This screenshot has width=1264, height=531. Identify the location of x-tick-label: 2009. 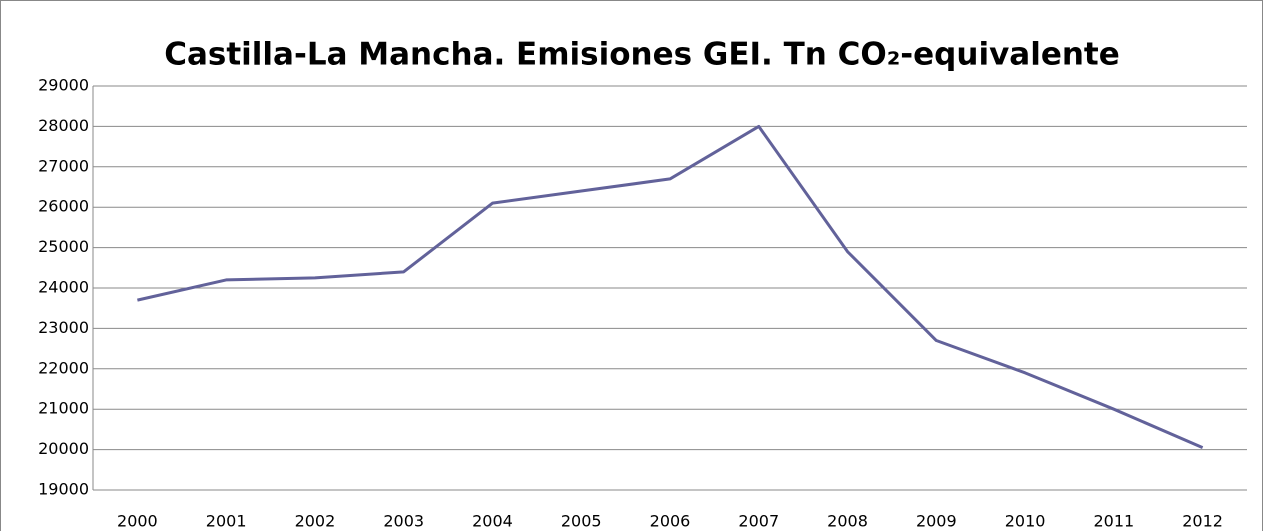
(936, 521).